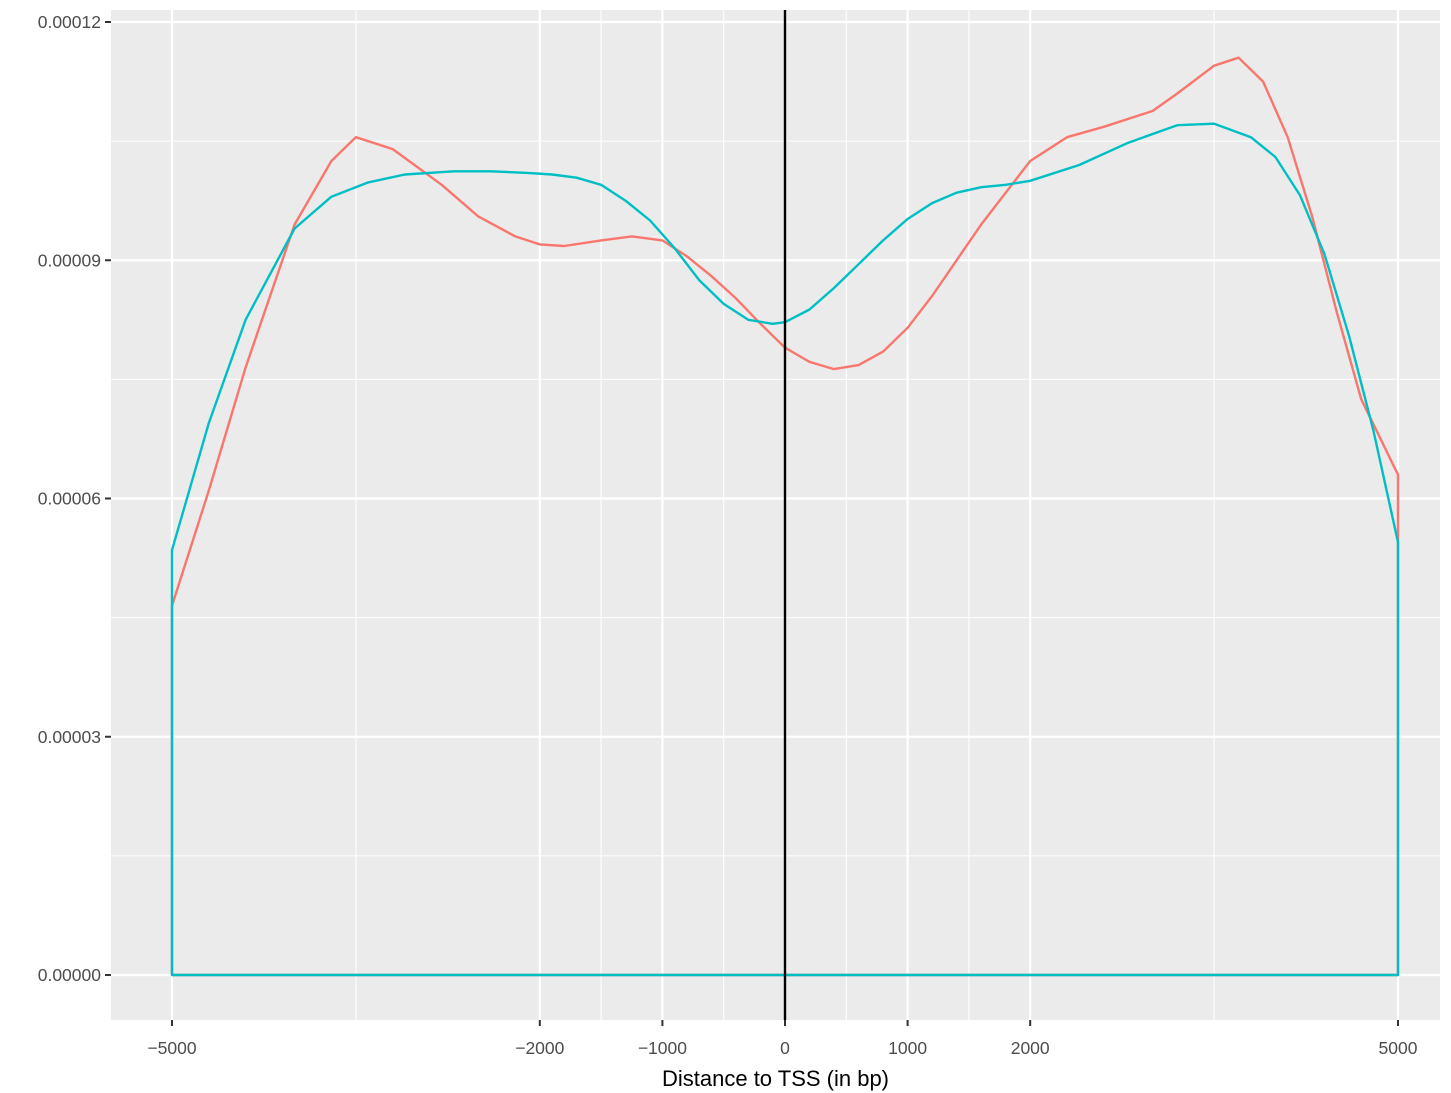 The width and height of the screenshot is (1451, 1093). Describe the element at coordinates (907, 1048) in the screenshot. I see `x-tick-label: 1000` at that location.